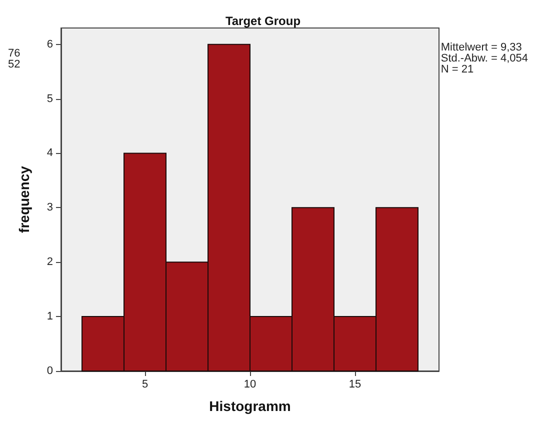 The width and height of the screenshot is (538, 426). Describe the element at coordinates (24, 199) in the screenshot. I see `y-axis-title: frequency` at that location.